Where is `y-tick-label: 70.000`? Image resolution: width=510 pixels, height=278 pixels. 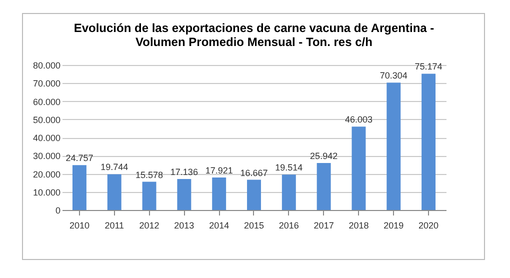
y-tick-label: 70.000 is located at coordinates (46, 83).